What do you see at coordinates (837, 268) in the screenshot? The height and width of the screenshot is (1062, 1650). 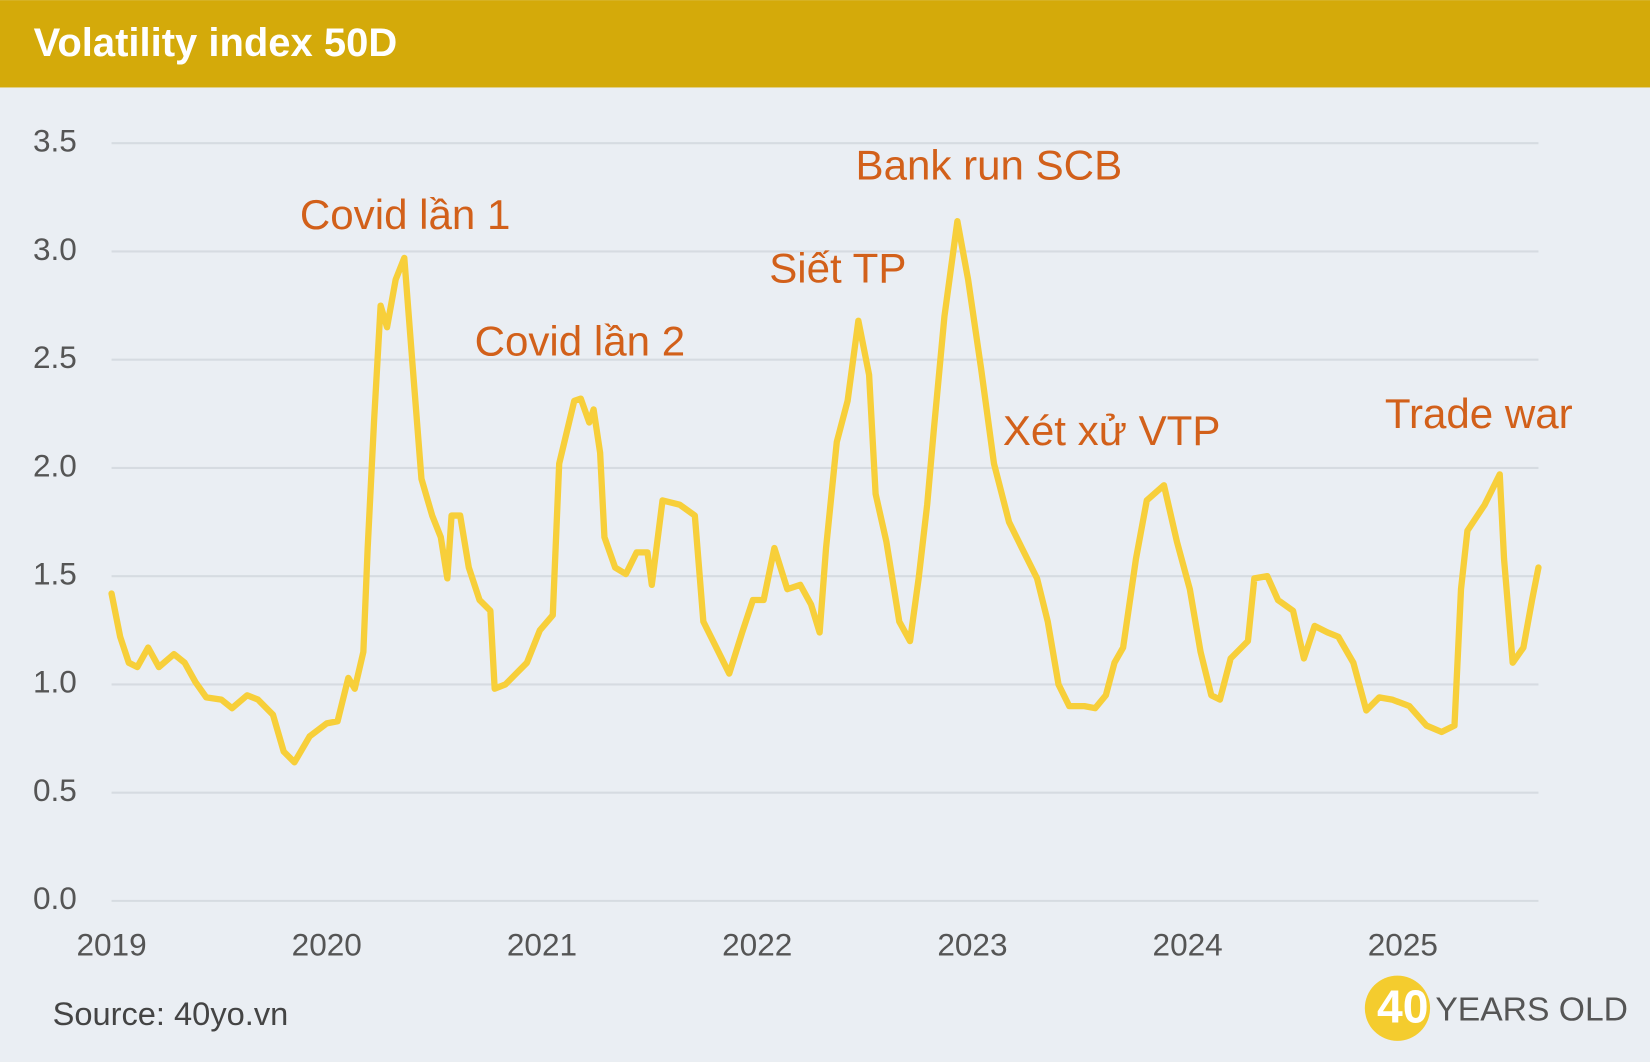 I see `annotation: Siết TP` at bounding box center [837, 268].